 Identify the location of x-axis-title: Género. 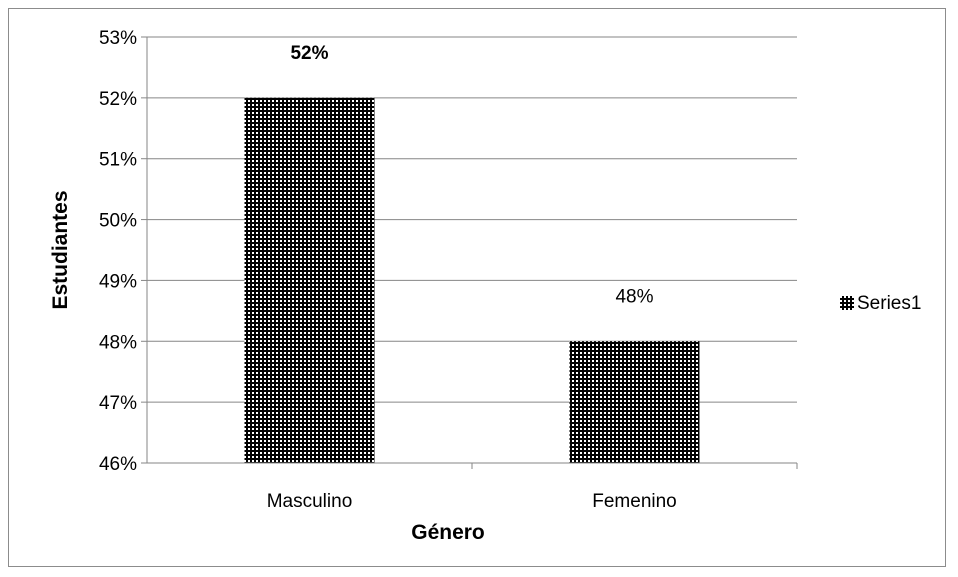
(448, 532).